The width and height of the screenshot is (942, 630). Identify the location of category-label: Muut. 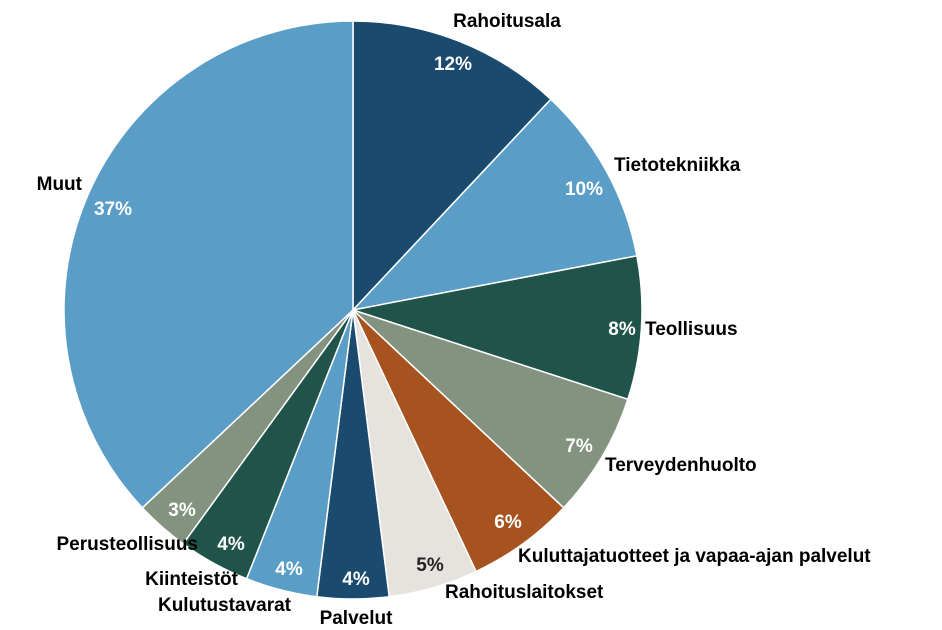
(60, 184).